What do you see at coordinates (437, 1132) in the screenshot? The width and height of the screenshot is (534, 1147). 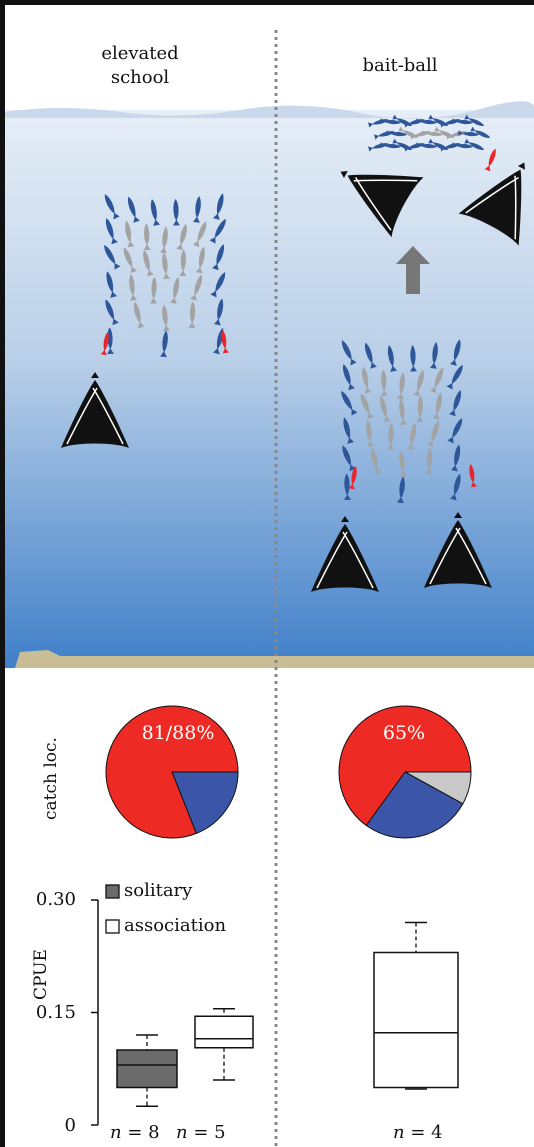 I see `sample-size-value: 4` at bounding box center [437, 1132].